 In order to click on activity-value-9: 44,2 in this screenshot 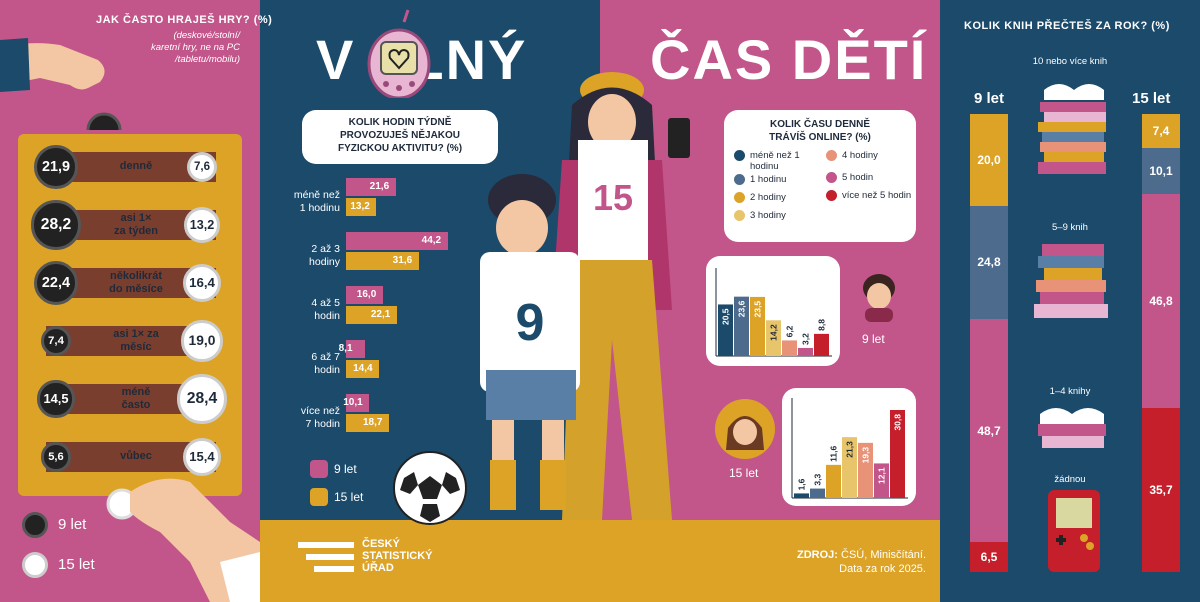, I will do `click(431, 240)`.